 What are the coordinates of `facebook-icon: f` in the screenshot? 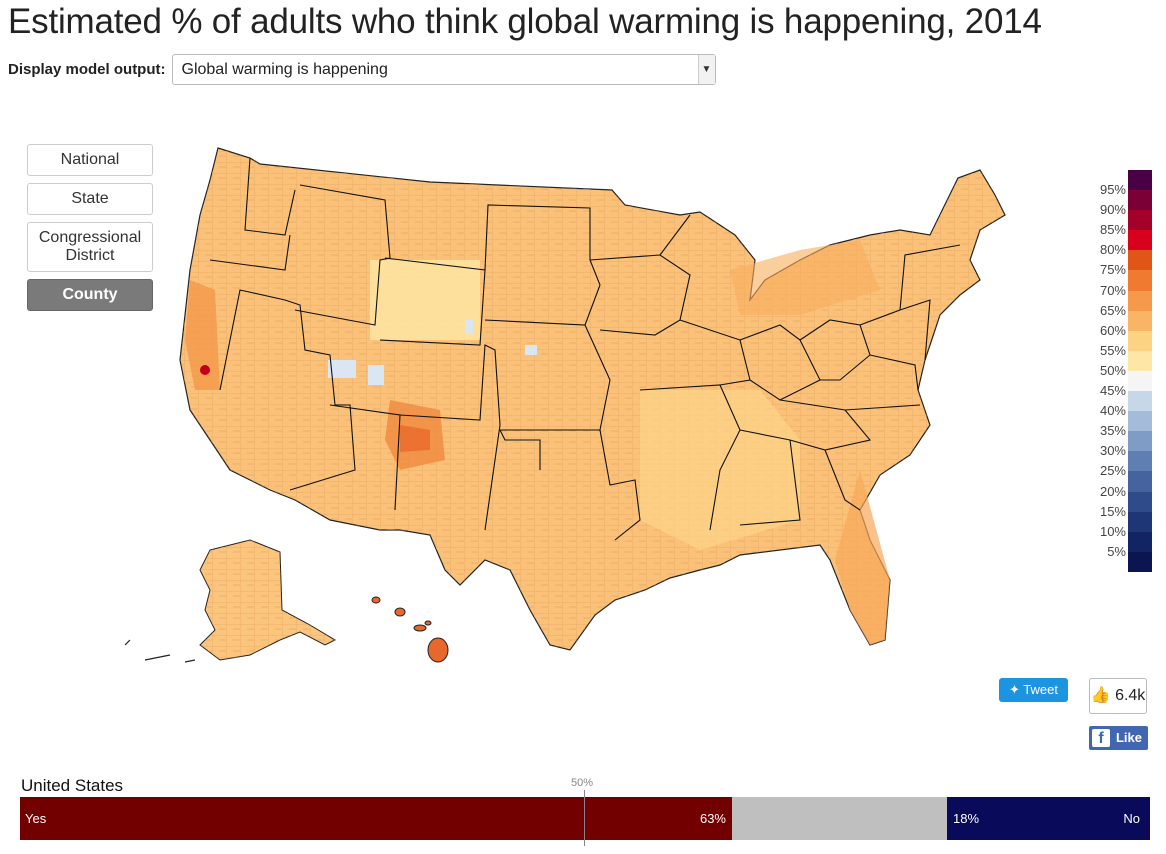 It's located at (1101, 738).